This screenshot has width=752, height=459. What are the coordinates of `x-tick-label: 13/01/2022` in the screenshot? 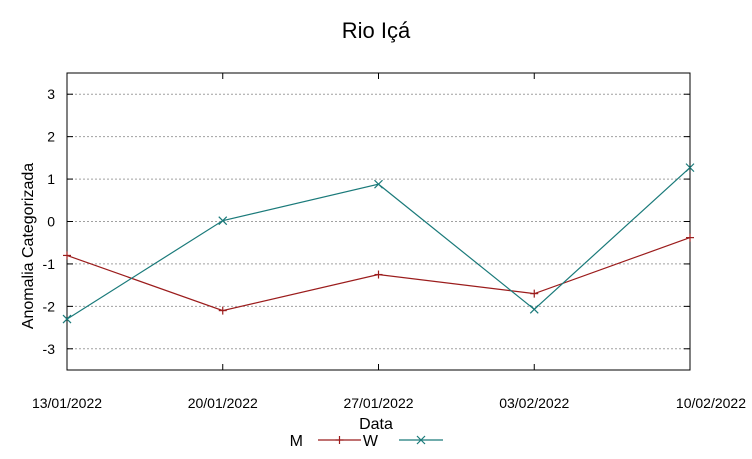 It's located at (67, 403).